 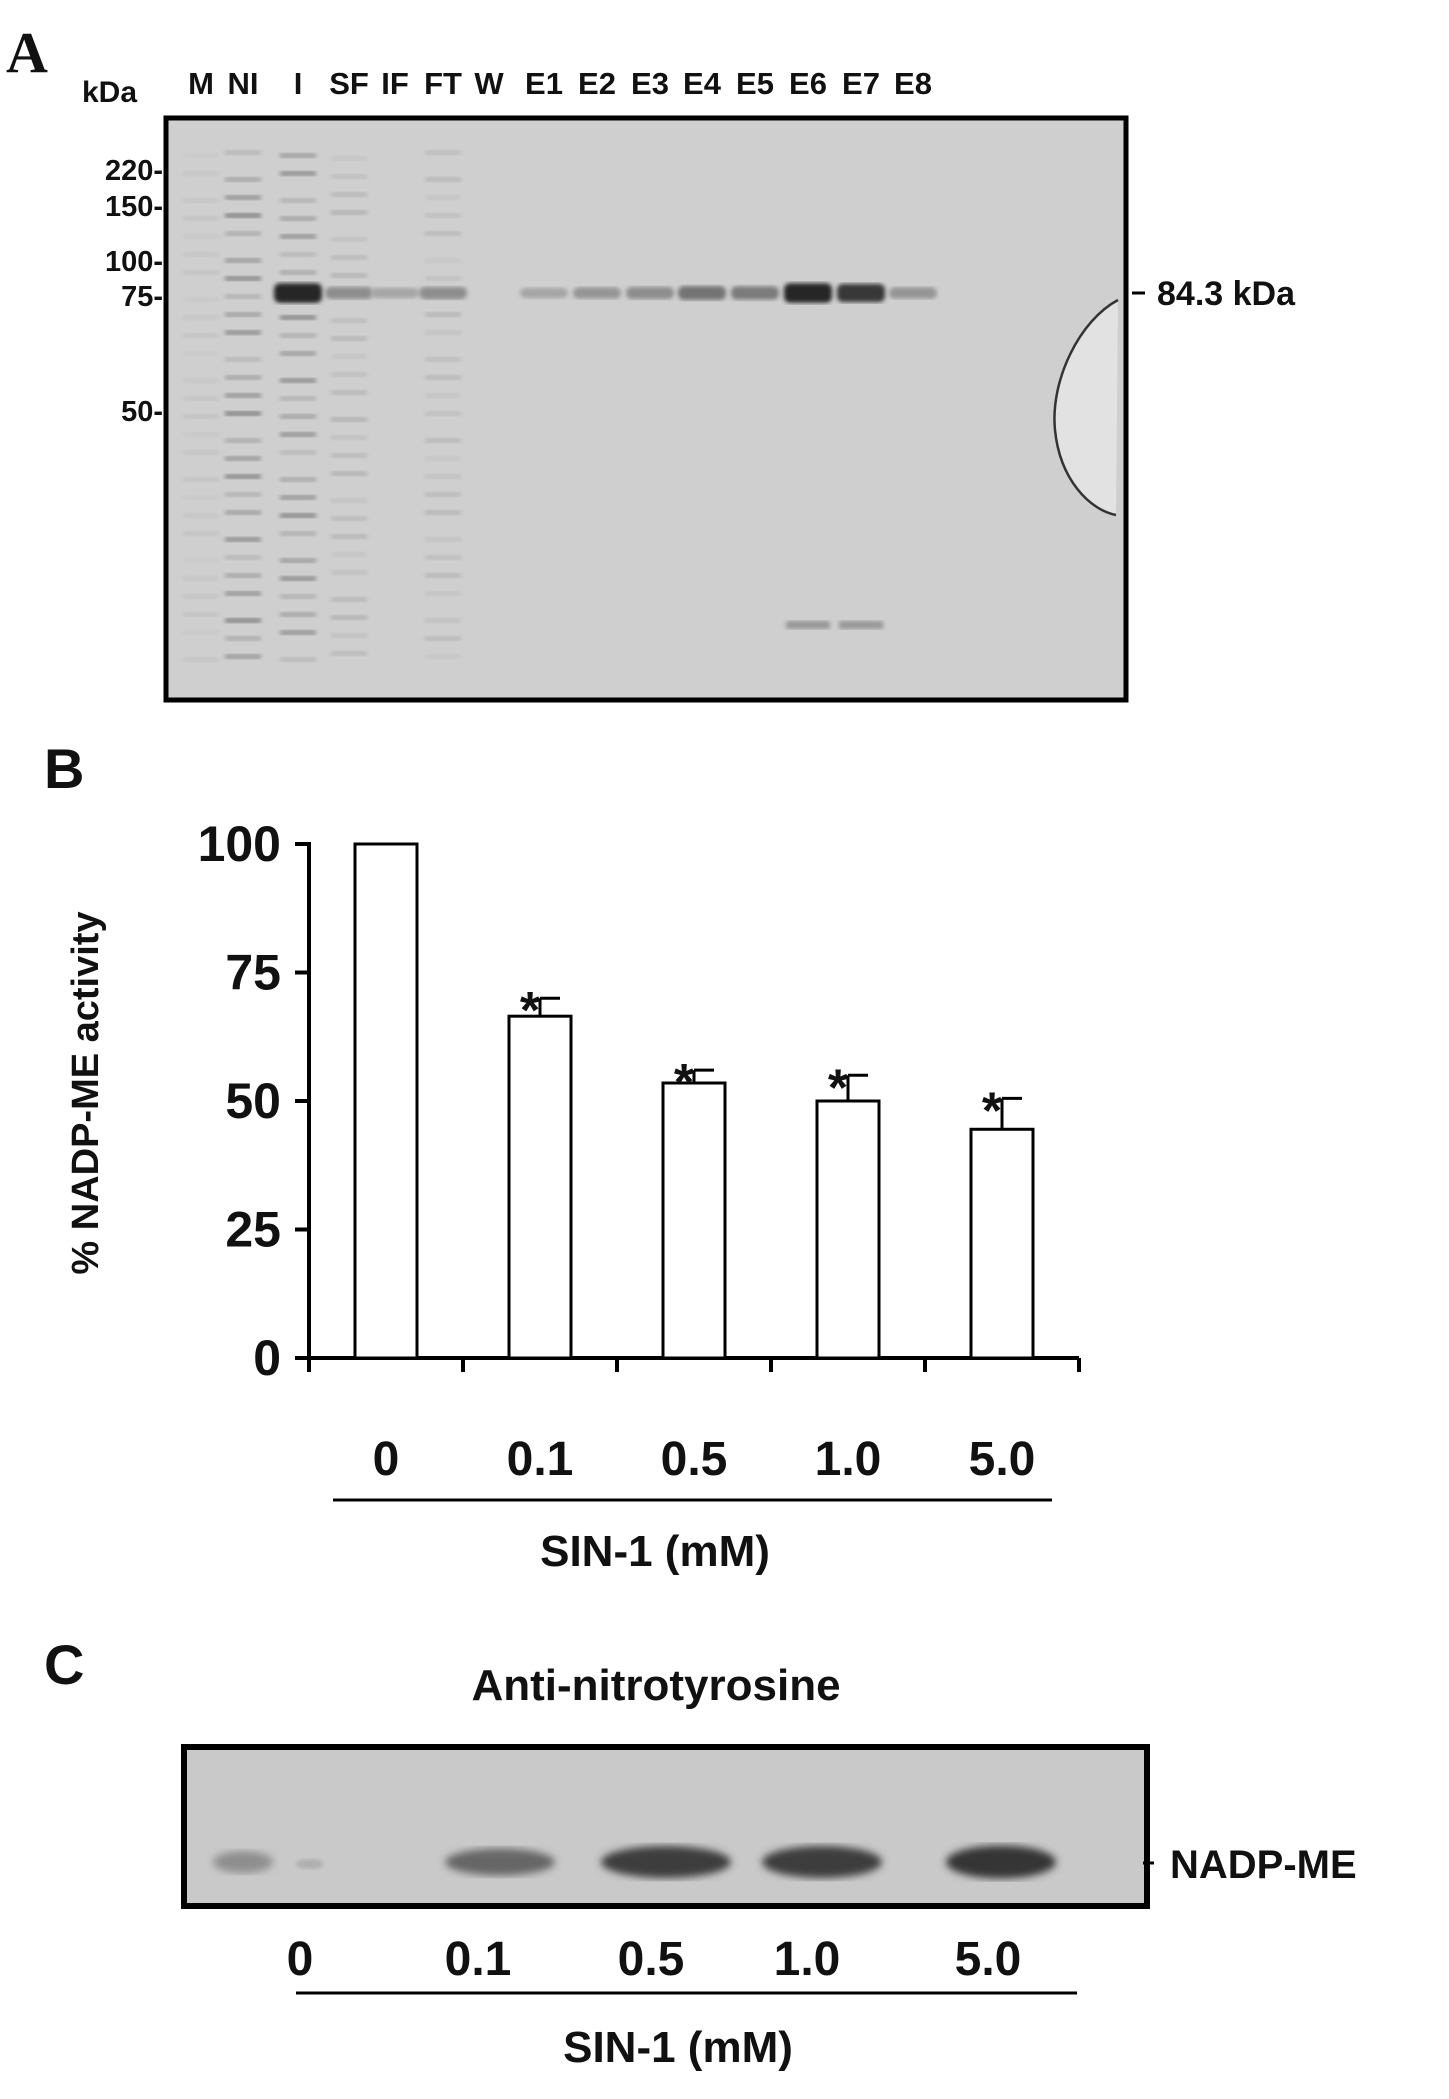 I want to click on lane-label-sf: SF, so click(x=349, y=83).